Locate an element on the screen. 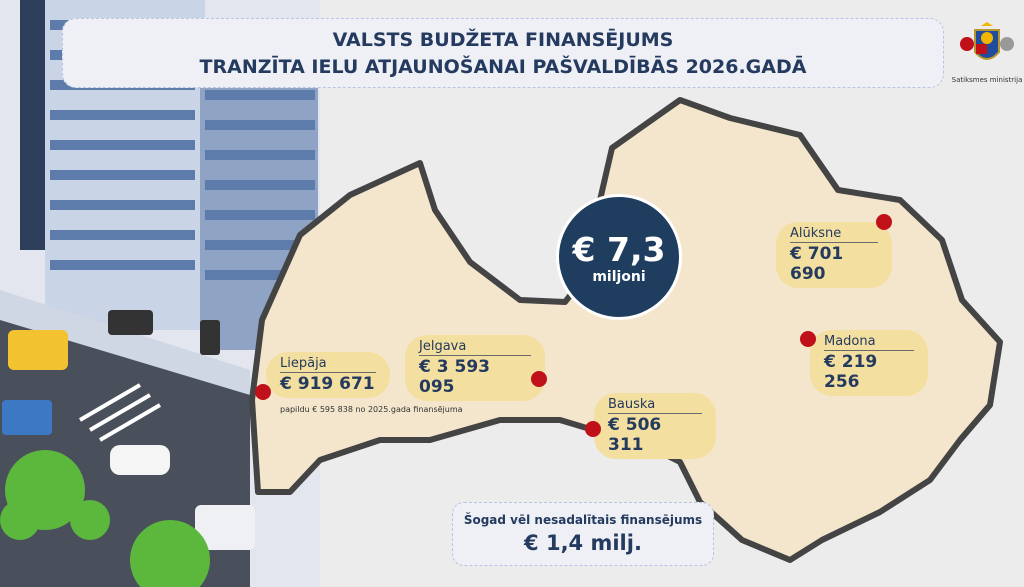 The image size is (1024, 587). city-name: Alūksne is located at coordinates (834, 234).